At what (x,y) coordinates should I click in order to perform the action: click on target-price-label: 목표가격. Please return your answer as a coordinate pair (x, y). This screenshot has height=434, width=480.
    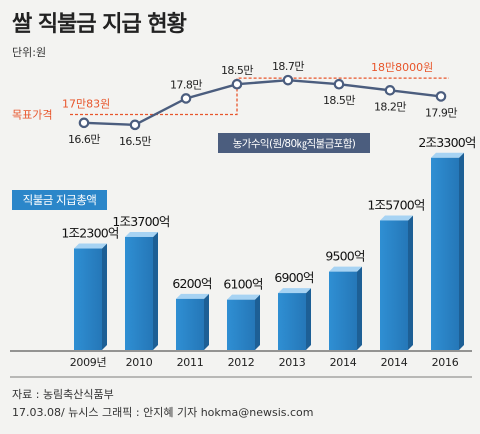
    Looking at the image, I should click on (32, 115).